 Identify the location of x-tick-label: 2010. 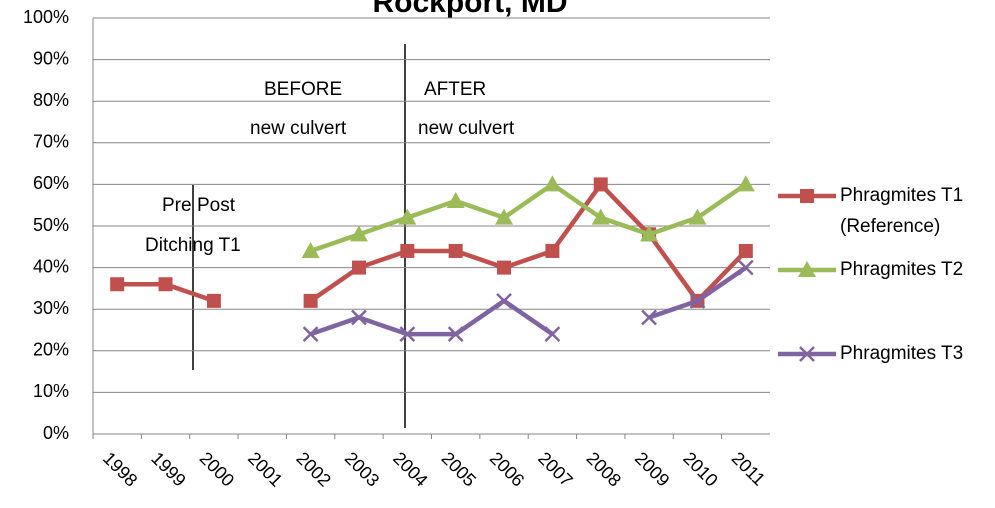
(700, 469).